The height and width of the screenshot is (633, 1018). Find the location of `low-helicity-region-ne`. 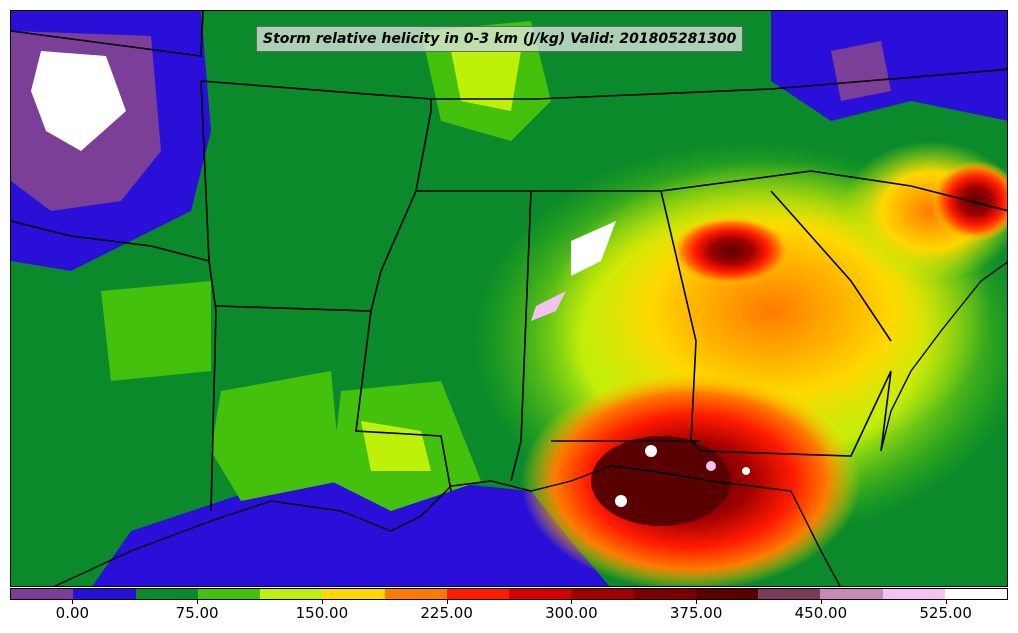

low-helicity-region-ne is located at coordinates (889, 66).